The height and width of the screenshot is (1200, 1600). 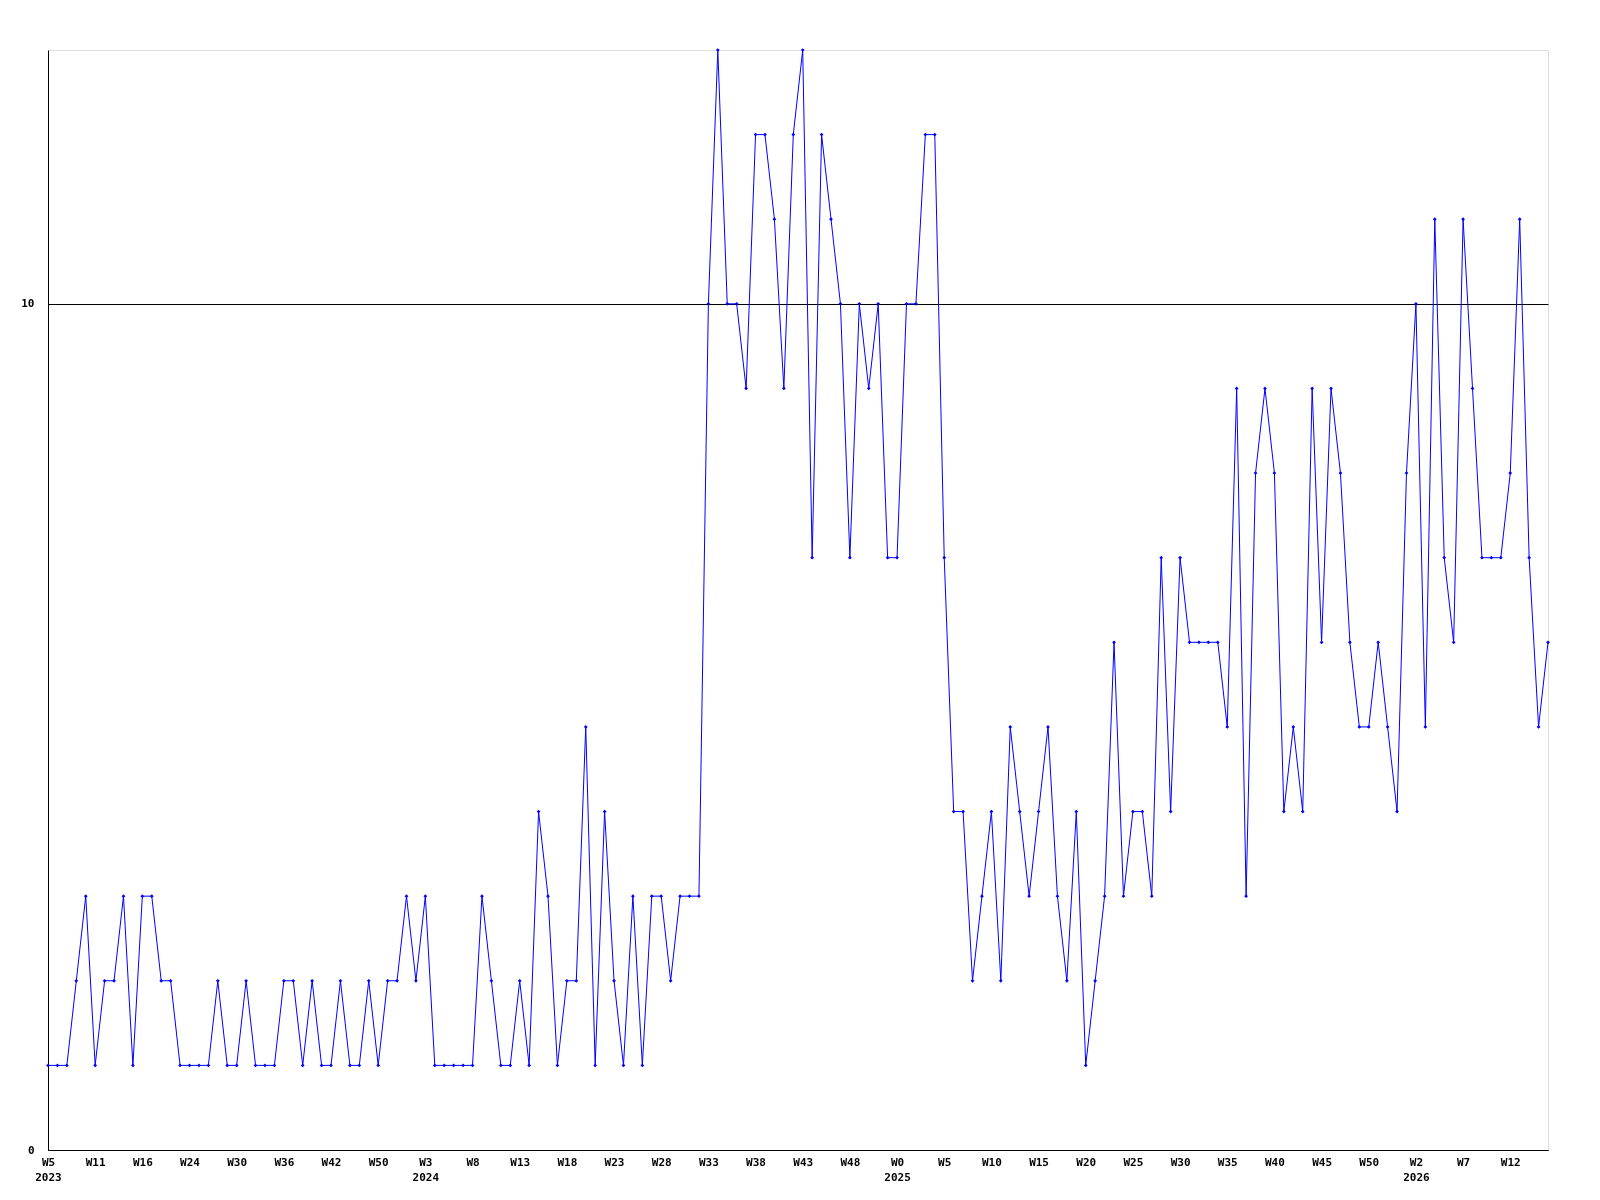 What do you see at coordinates (143, 1162) in the screenshot?
I see `x-tick-label: W16` at bounding box center [143, 1162].